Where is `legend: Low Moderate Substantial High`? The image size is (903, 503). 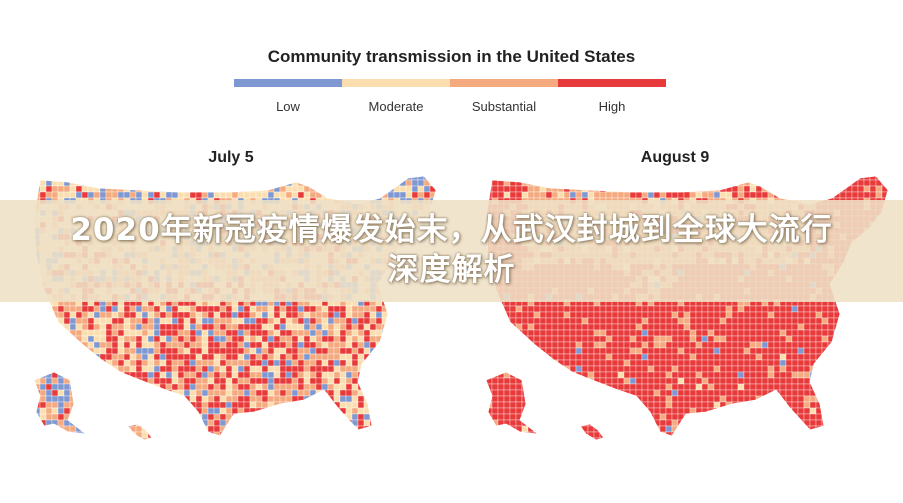 legend: Low Moderate Substantial High is located at coordinates (450, 99).